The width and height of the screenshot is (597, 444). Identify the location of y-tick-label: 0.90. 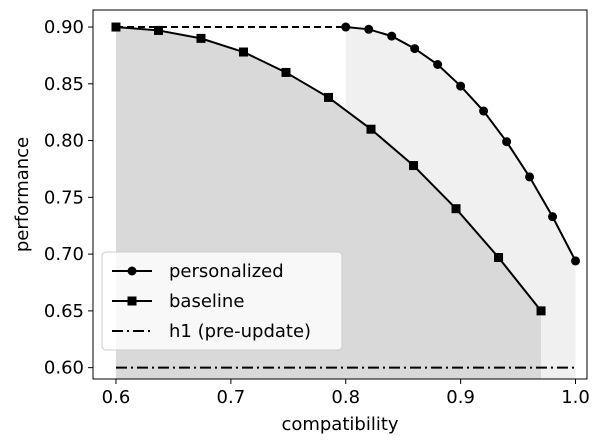
(64, 27).